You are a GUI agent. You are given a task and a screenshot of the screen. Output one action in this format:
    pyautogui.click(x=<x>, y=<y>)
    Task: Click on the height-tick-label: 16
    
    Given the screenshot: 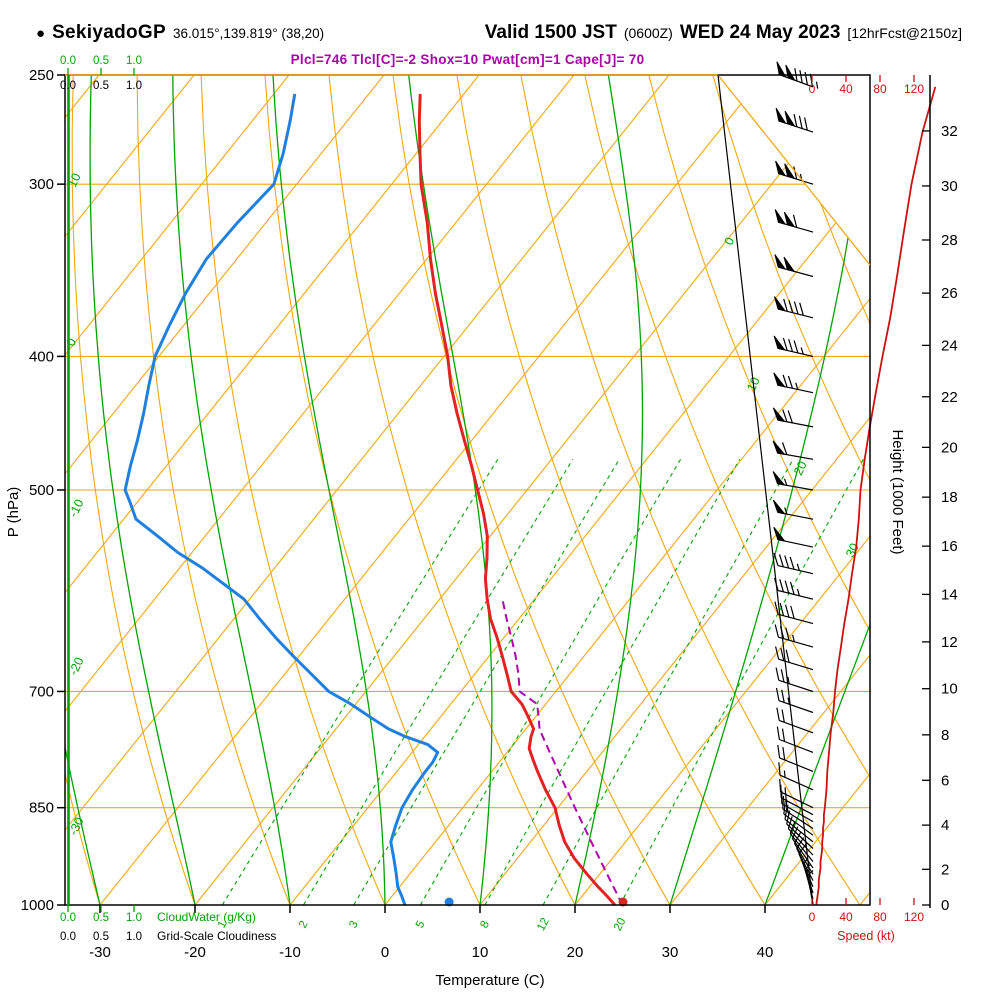 What is the action you would take?
    pyautogui.click(x=949, y=546)
    